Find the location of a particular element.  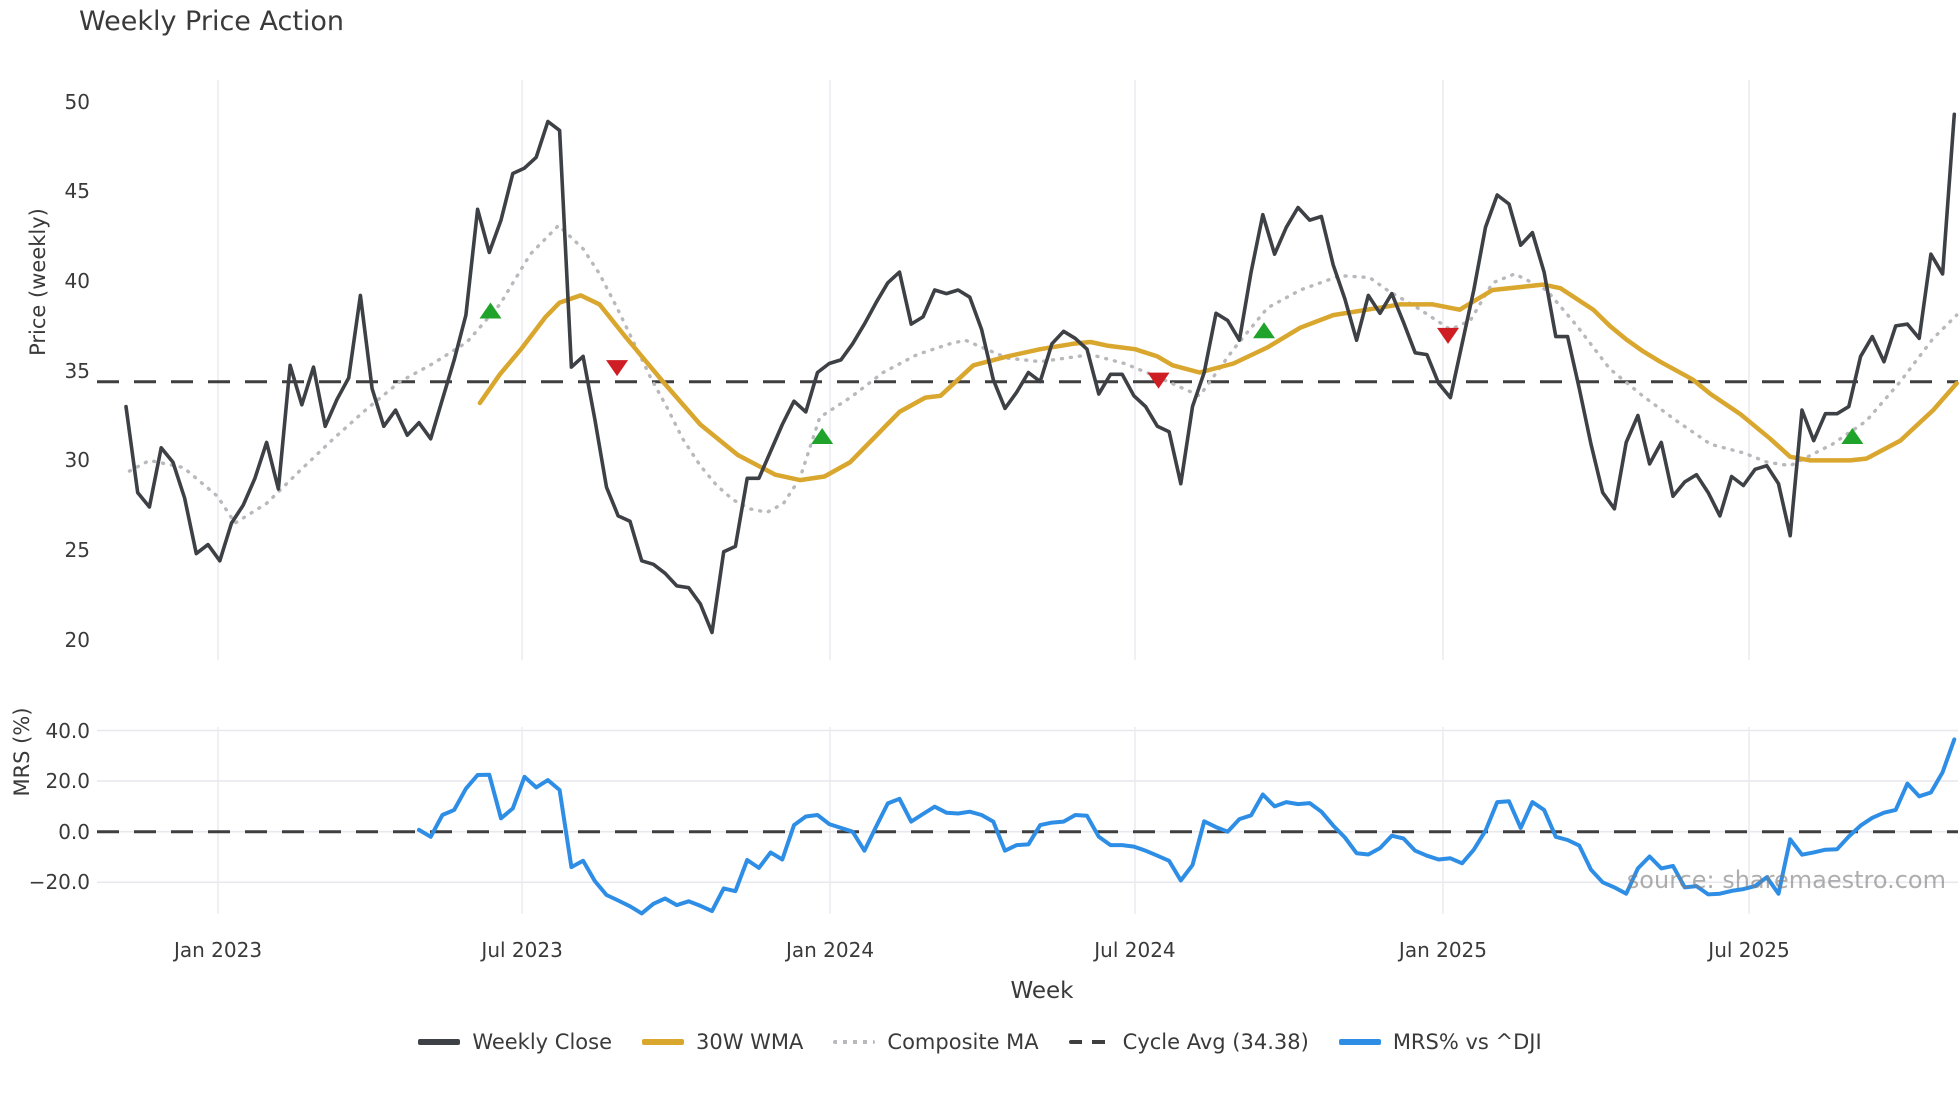

legend-item-30w-wma: 30W WMA is located at coordinates (722, 1042).